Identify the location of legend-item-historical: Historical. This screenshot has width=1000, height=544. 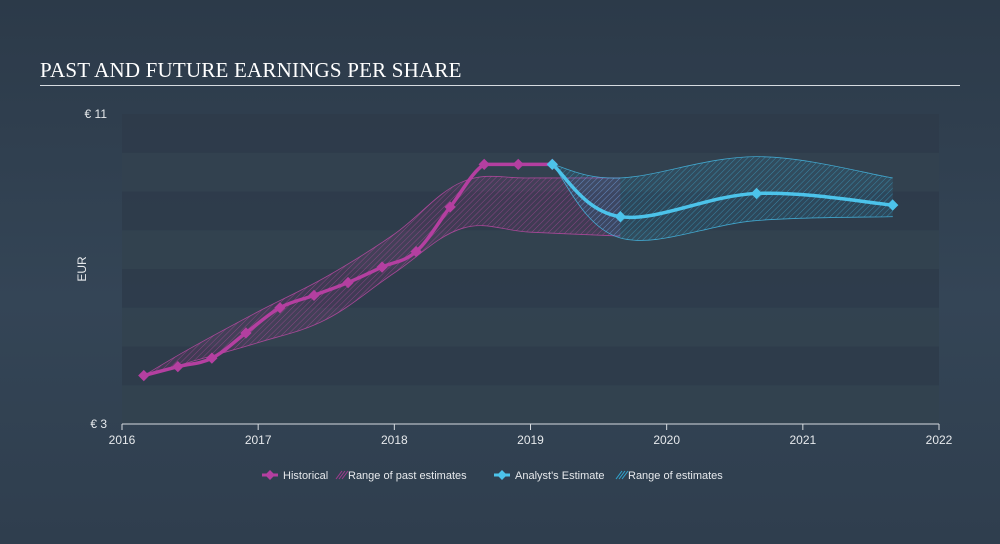
(295, 476).